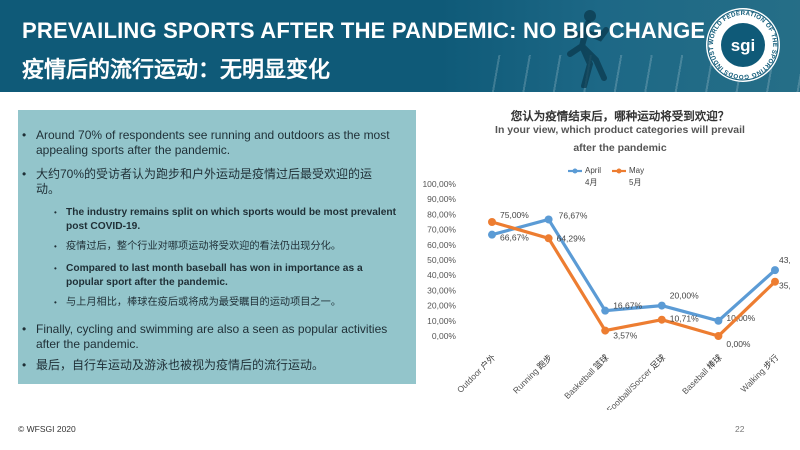  Describe the element at coordinates (753, 379) in the screenshot. I see `x-category-label-en: Walking` at that location.